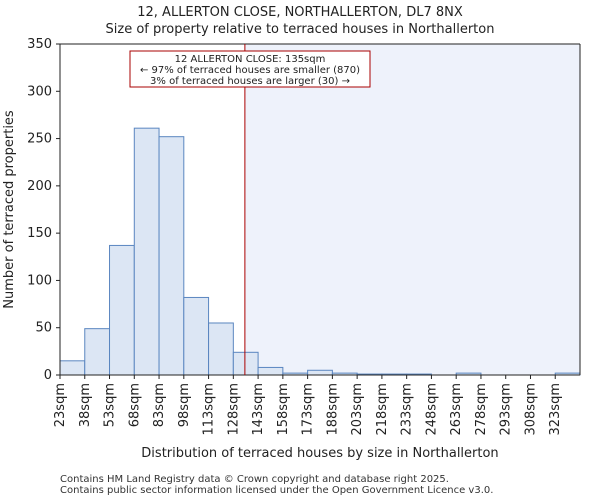 The height and width of the screenshot is (500, 600). Describe the element at coordinates (308, 409) in the screenshot. I see `x-tick-label: 173sqm` at that location.